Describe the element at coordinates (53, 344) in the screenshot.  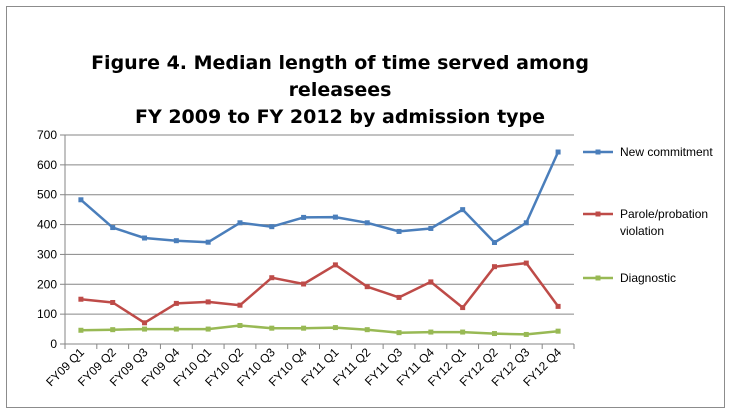
I see `y-tick-label: 0` at that location.